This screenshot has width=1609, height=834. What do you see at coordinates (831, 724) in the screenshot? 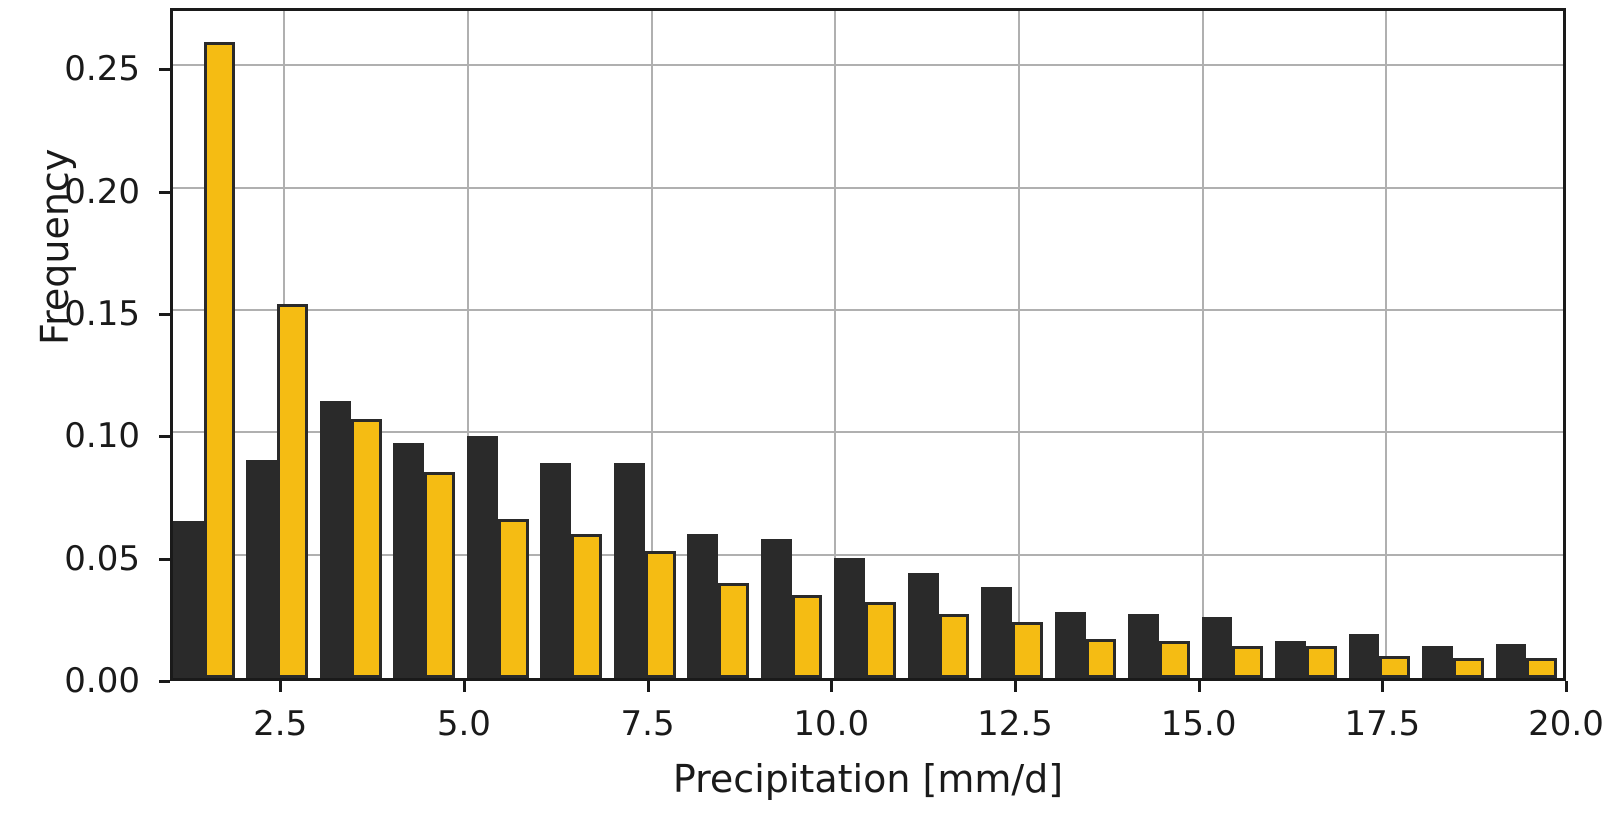
I see `x-tick-label: 10.0` at bounding box center [831, 724].